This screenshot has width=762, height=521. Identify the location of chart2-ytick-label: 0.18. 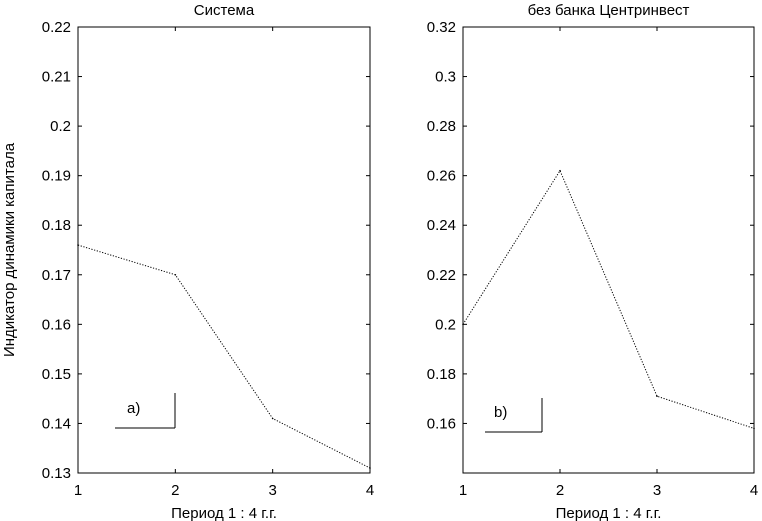
(441, 374).